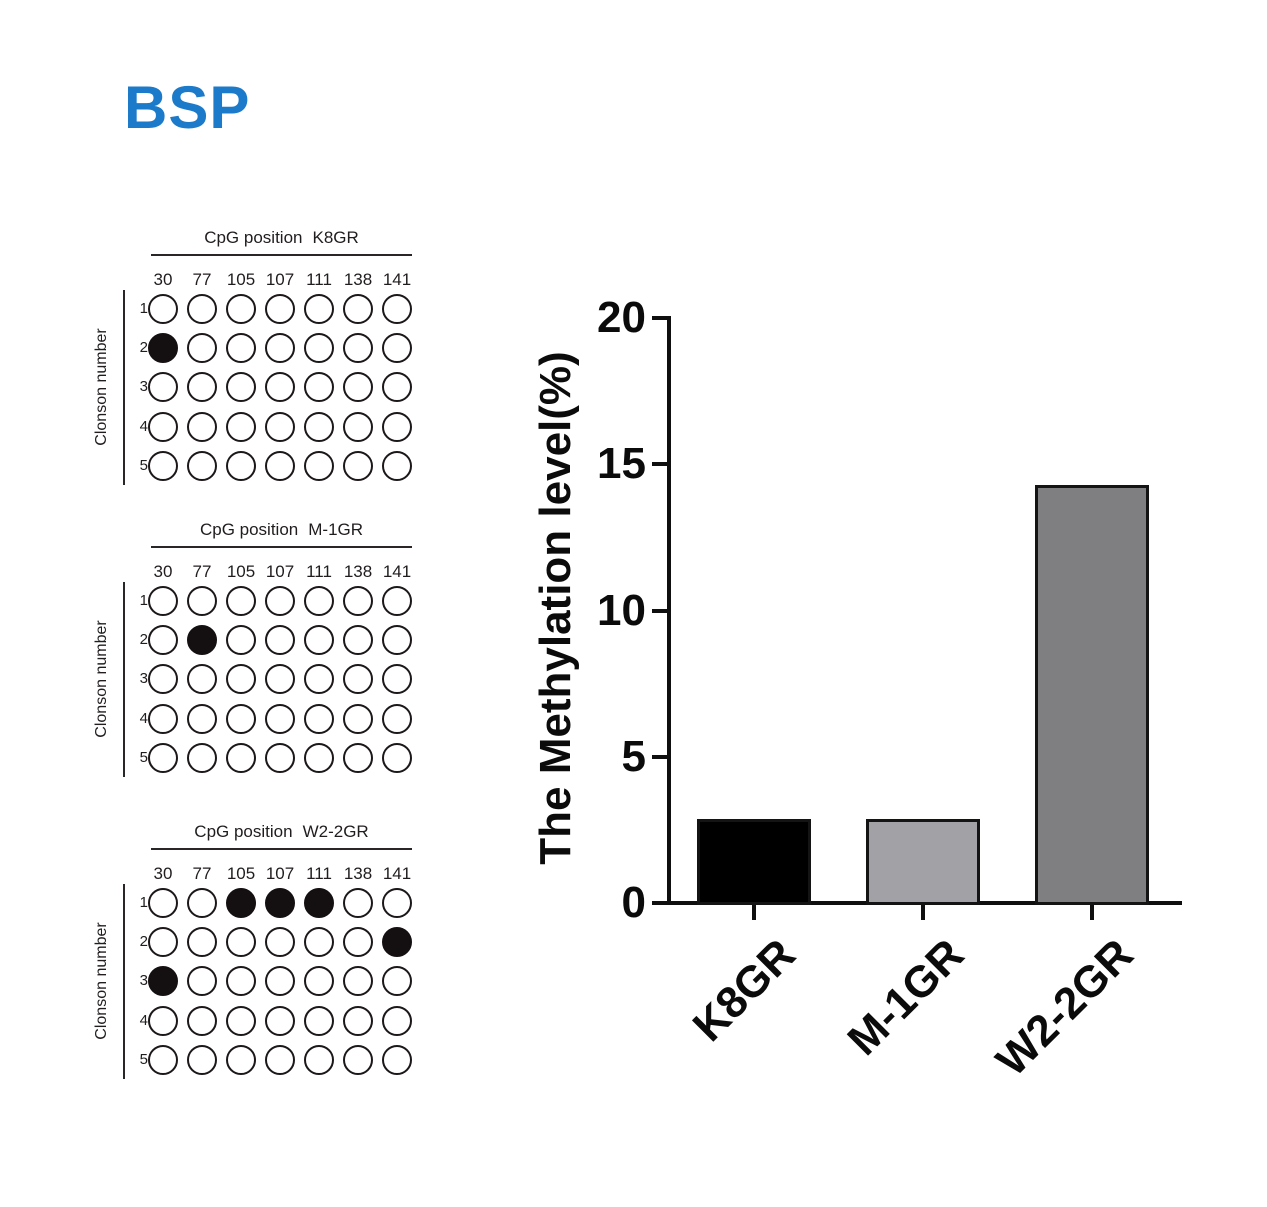  Describe the element at coordinates (336, 529) in the screenshot. I see `panel-sample-name: M-1GR` at that location.